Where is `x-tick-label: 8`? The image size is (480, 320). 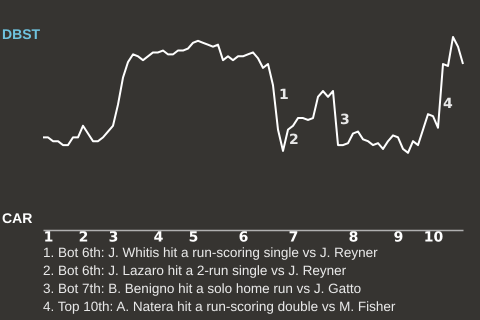 x-tick-label: 8 is located at coordinates (353, 238).